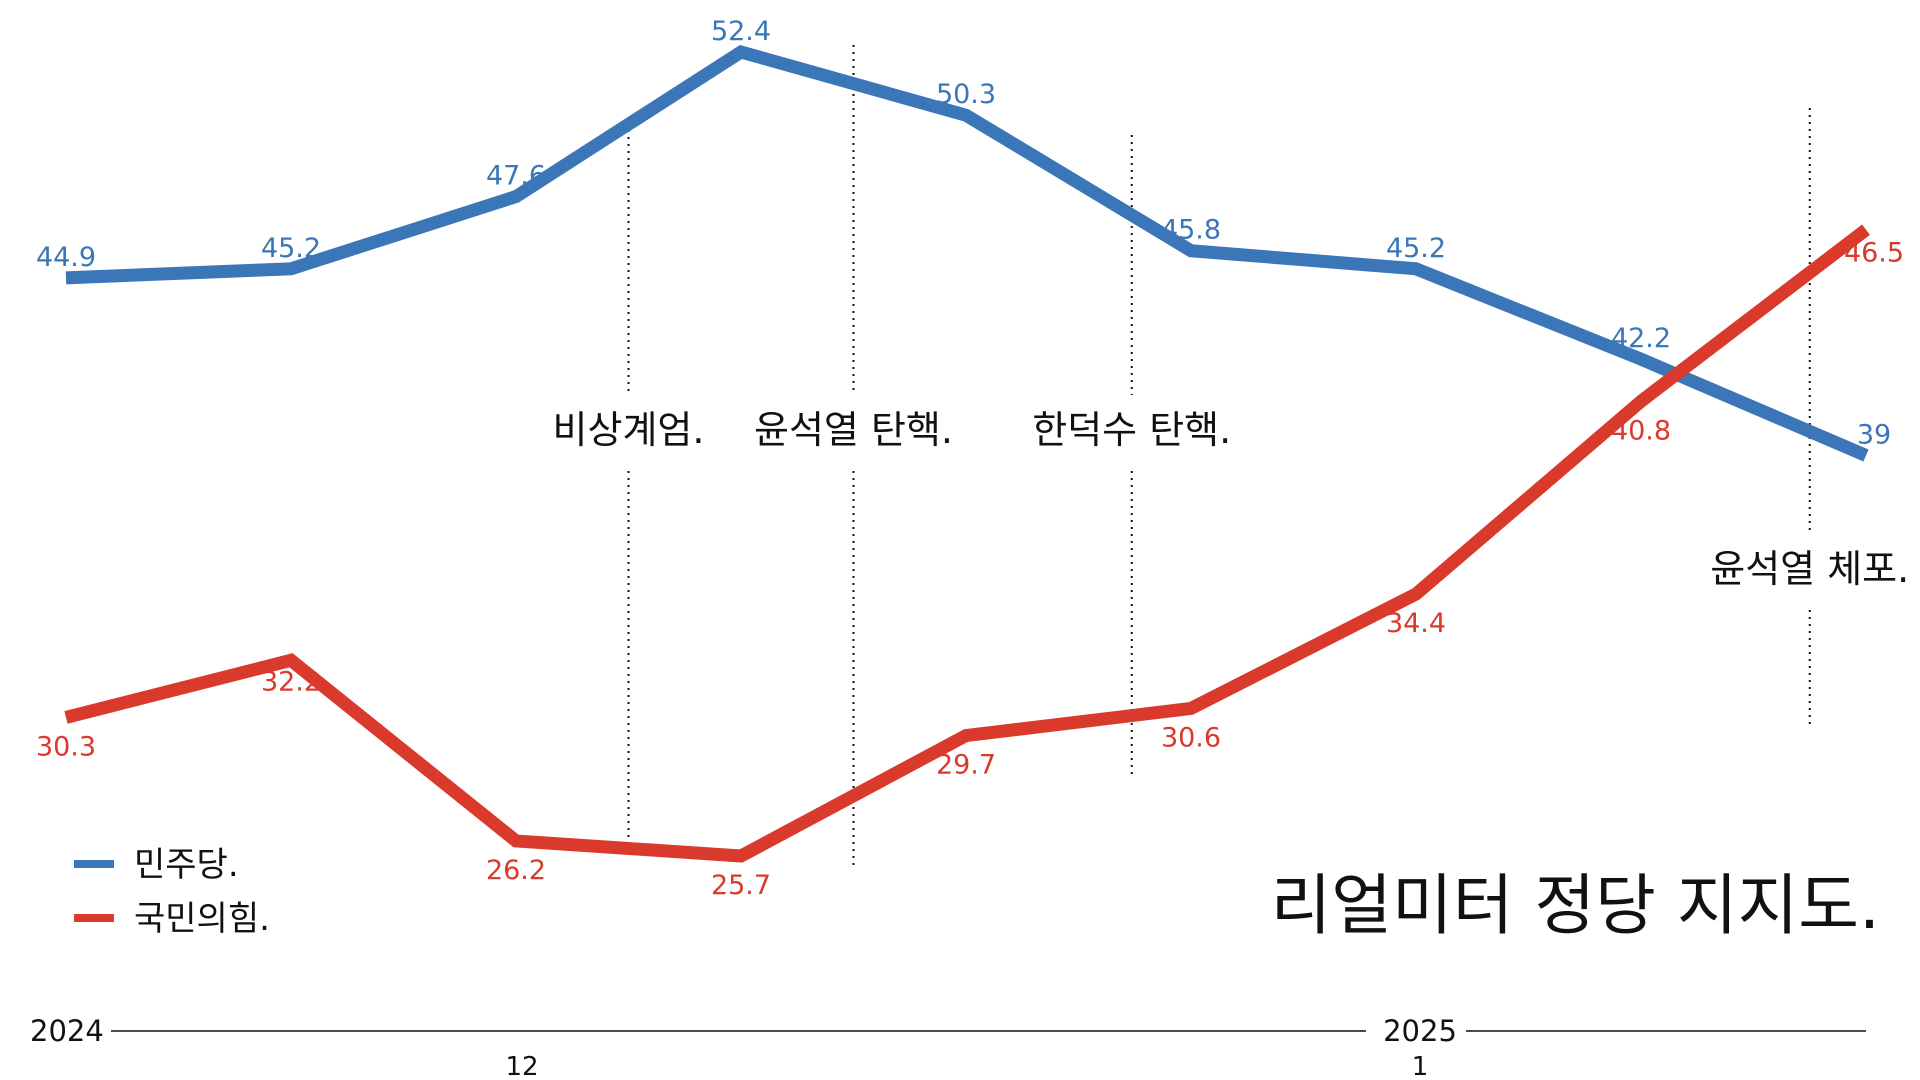  I want to click on data-label: 40.8, so click(1641, 430).